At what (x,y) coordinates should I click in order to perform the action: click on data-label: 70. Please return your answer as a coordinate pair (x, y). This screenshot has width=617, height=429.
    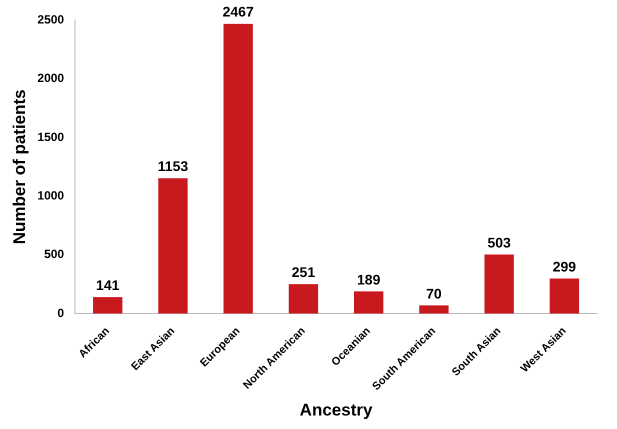
    Looking at the image, I should click on (434, 293).